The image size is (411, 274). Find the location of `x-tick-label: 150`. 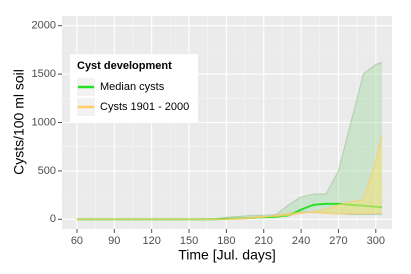

x-tick-label: 150 is located at coordinates (189, 241).